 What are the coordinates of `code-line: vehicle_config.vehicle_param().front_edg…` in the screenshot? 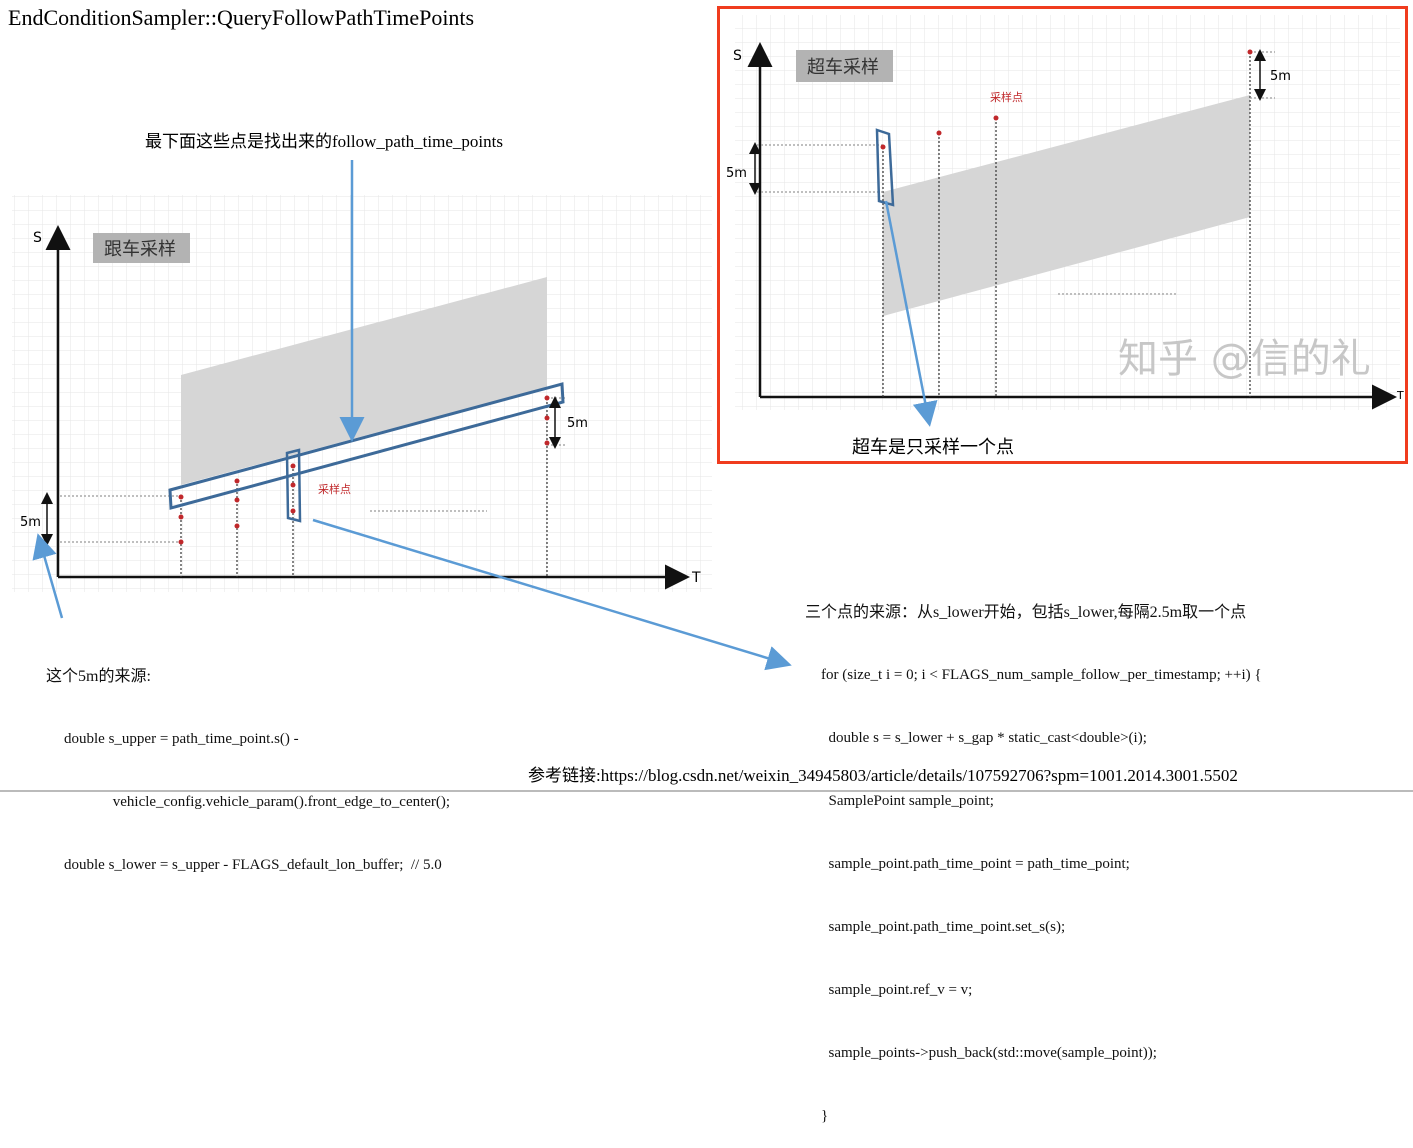 It's located at (257, 802).